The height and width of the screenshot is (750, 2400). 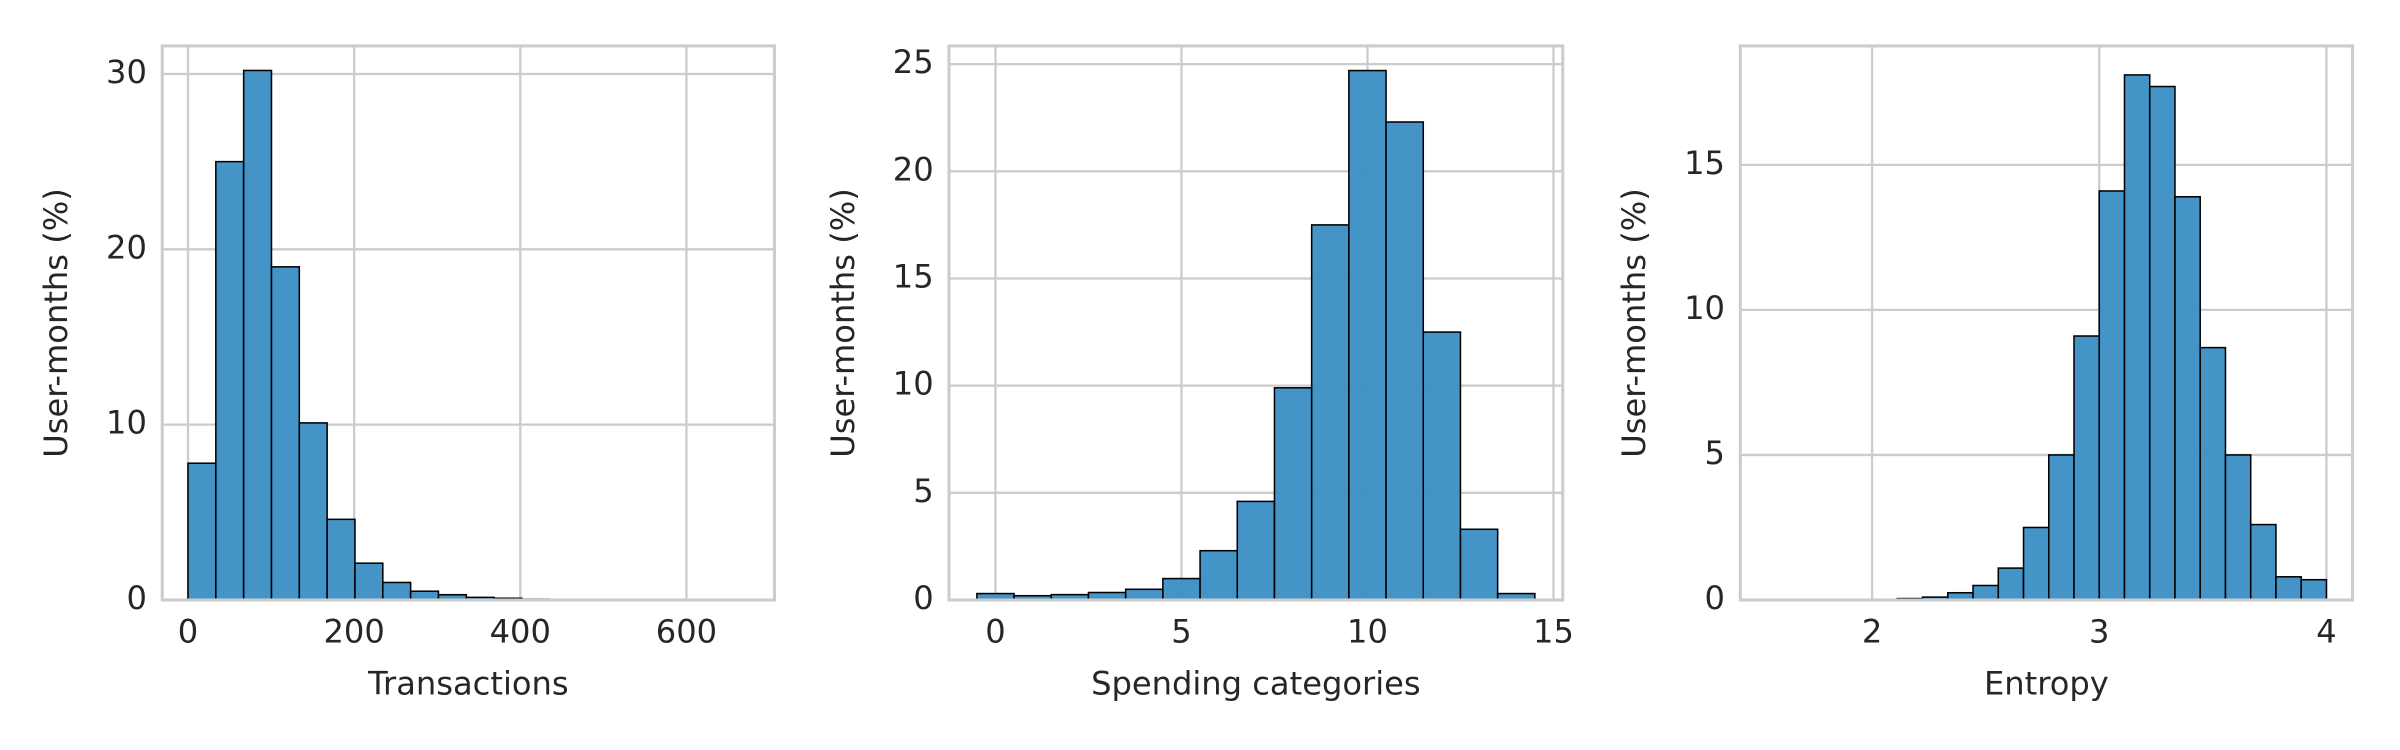 I want to click on x-tick-label: 15, so click(x=1553, y=632).